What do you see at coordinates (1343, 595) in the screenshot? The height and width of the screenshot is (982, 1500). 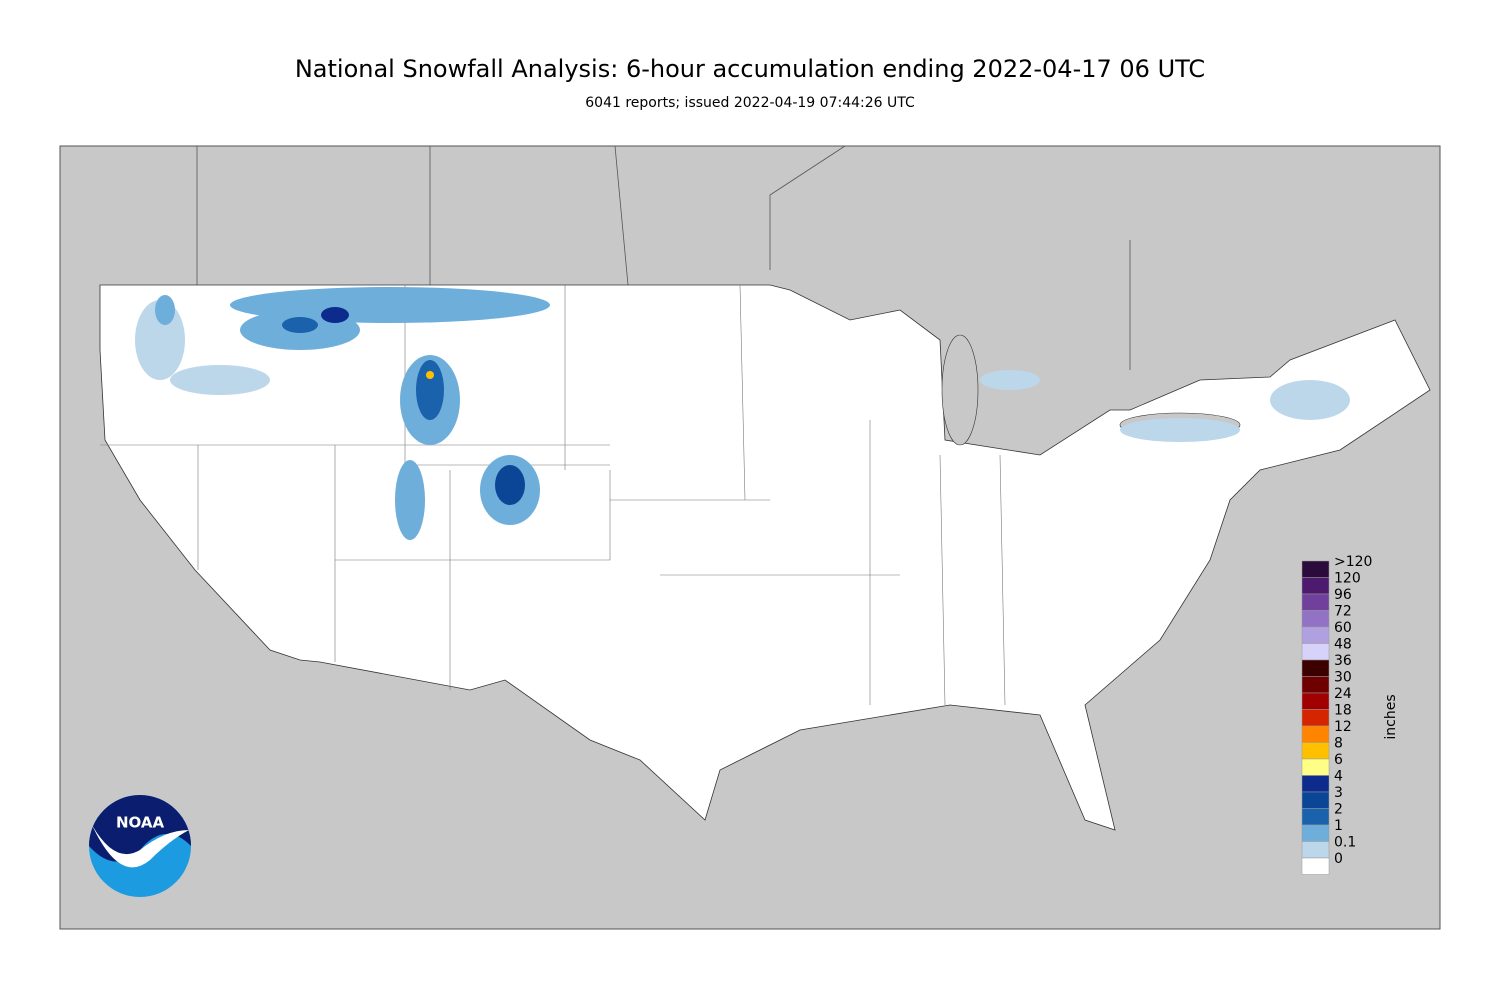 I see `legend-label: 96` at bounding box center [1343, 595].